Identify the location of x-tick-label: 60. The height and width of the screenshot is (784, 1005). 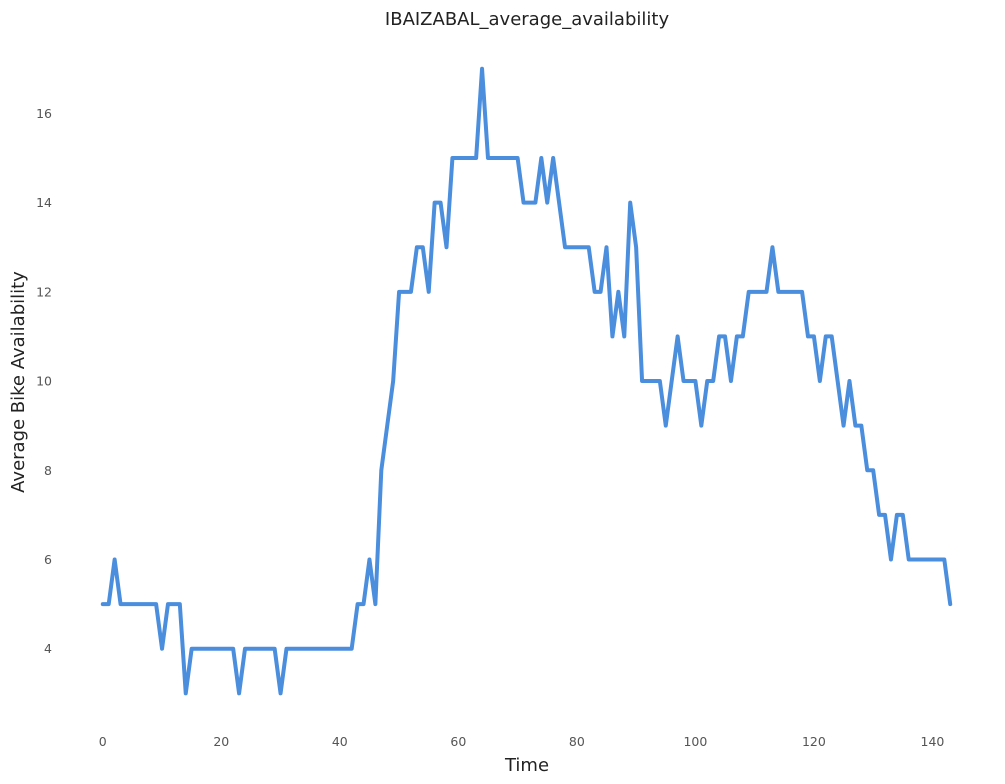
(458, 741).